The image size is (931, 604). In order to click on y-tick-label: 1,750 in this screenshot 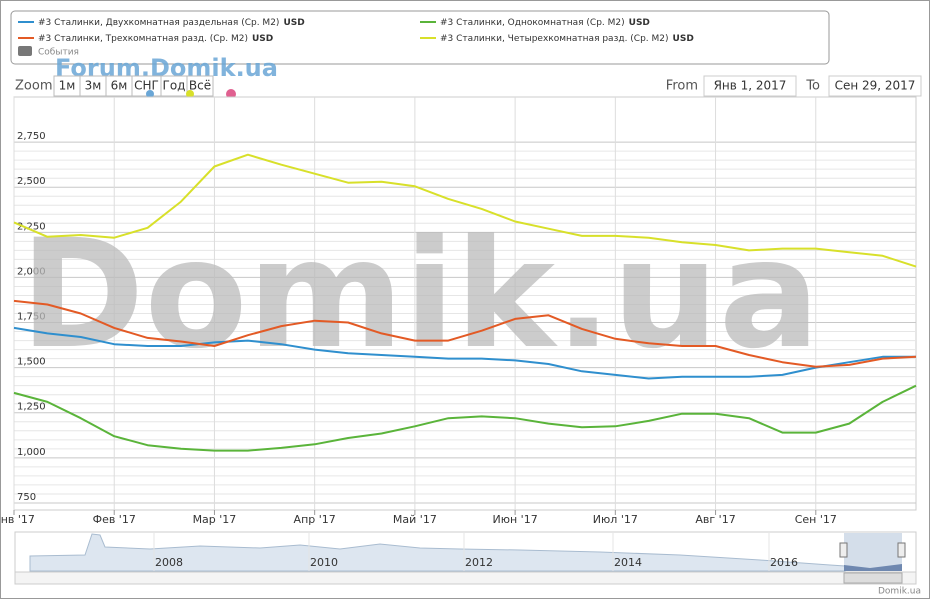, I will do `click(31, 317)`.